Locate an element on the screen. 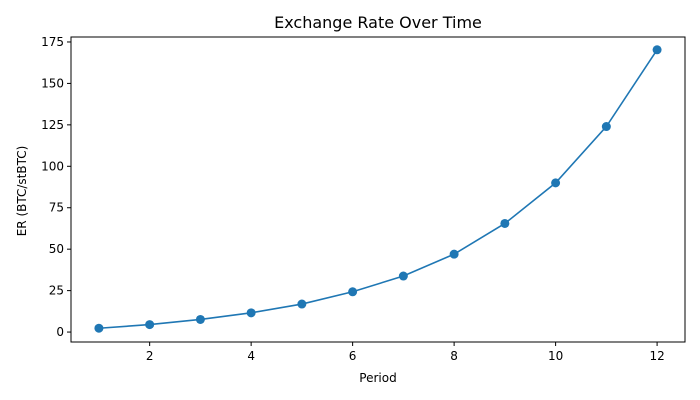  y-tick-label: 25 is located at coordinates (56, 291).